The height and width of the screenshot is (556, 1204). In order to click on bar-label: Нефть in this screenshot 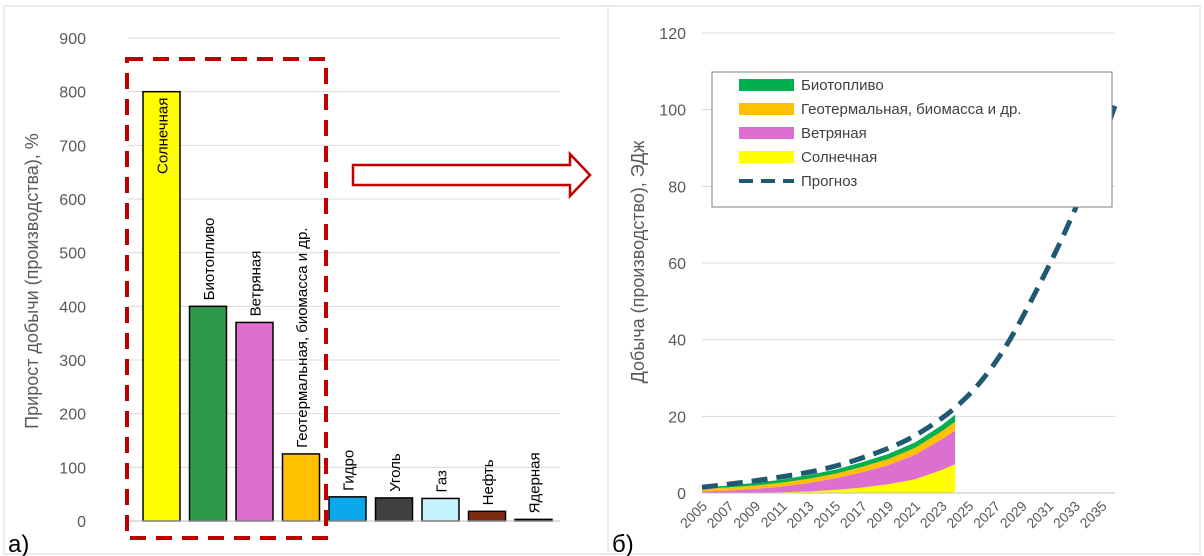, I will do `click(488, 482)`.